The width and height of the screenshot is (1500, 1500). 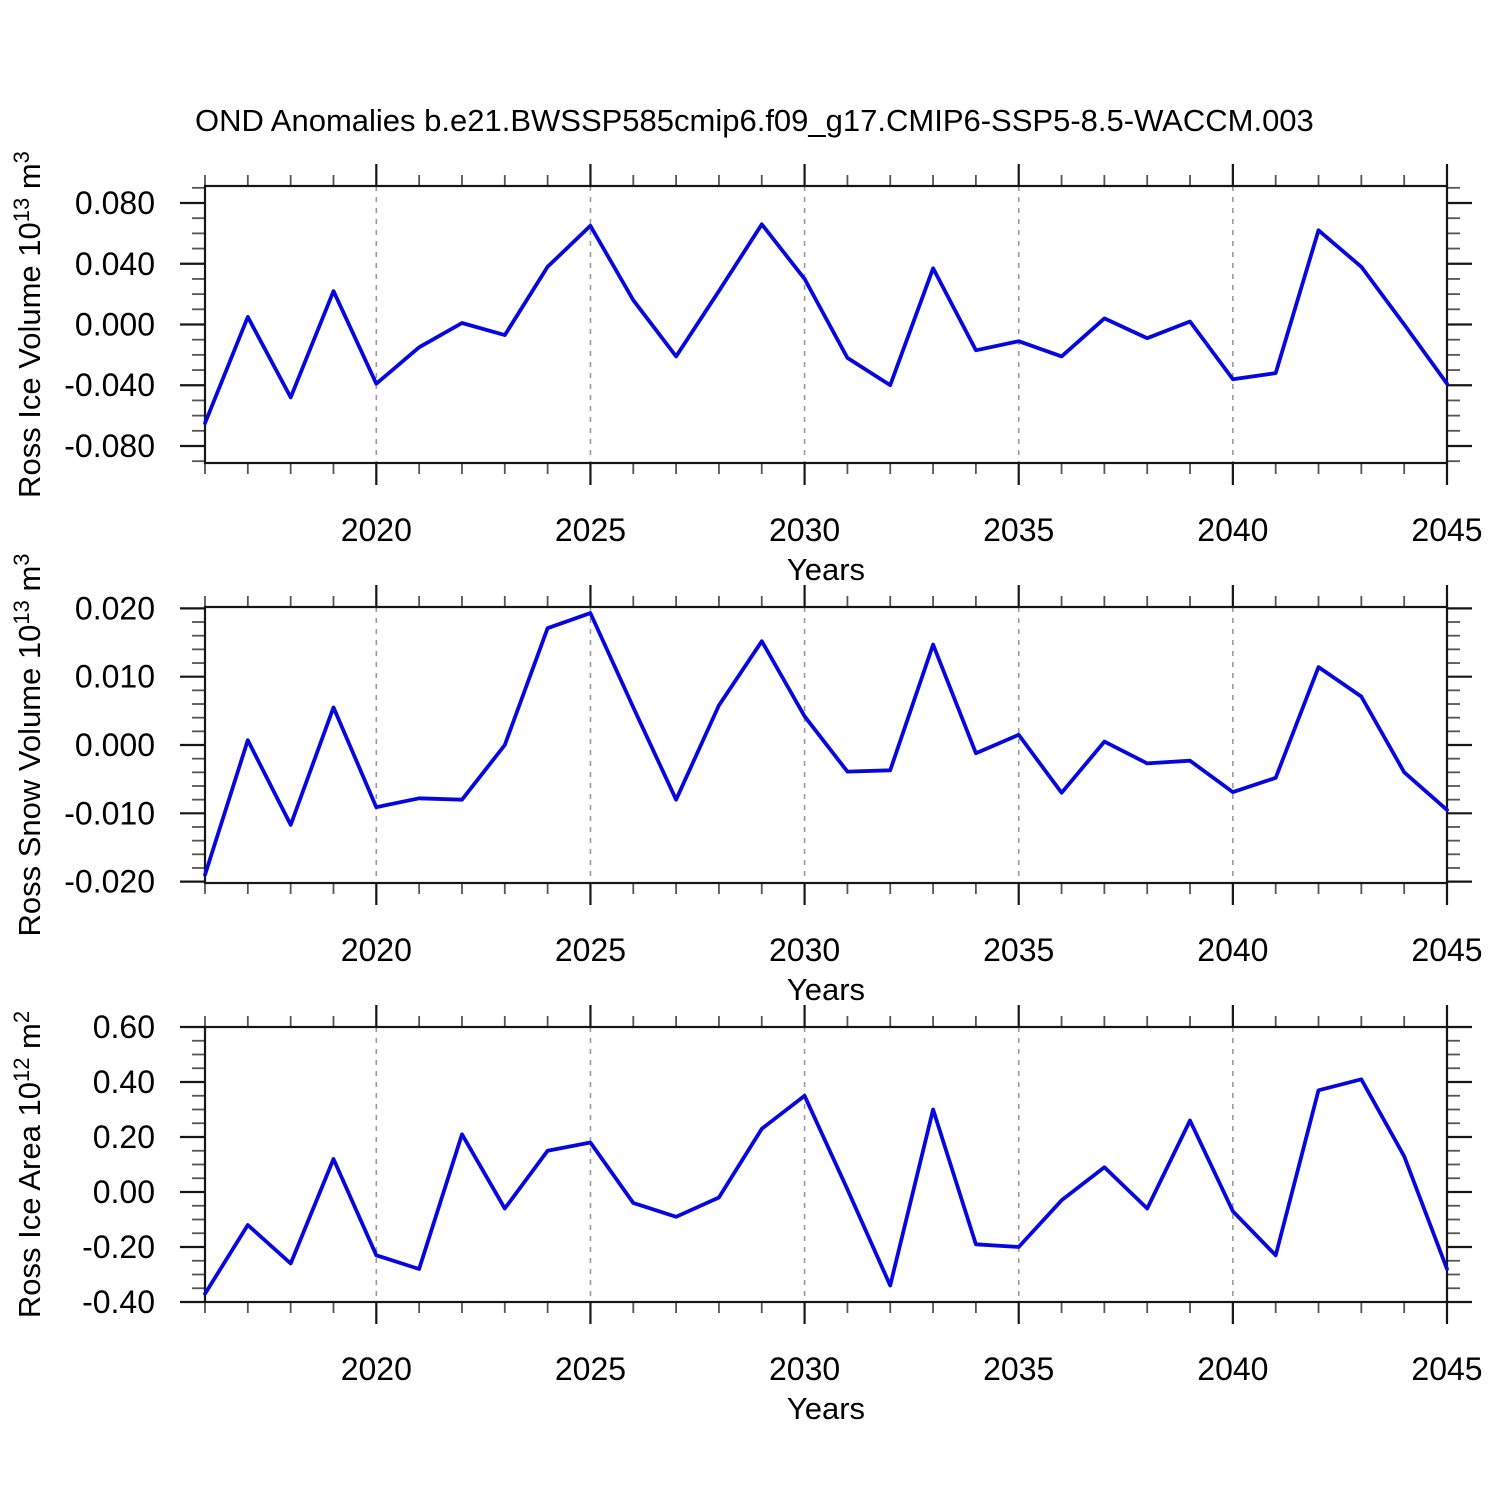 I want to click on y-tick-label: -0.40, so click(x=118, y=1302).